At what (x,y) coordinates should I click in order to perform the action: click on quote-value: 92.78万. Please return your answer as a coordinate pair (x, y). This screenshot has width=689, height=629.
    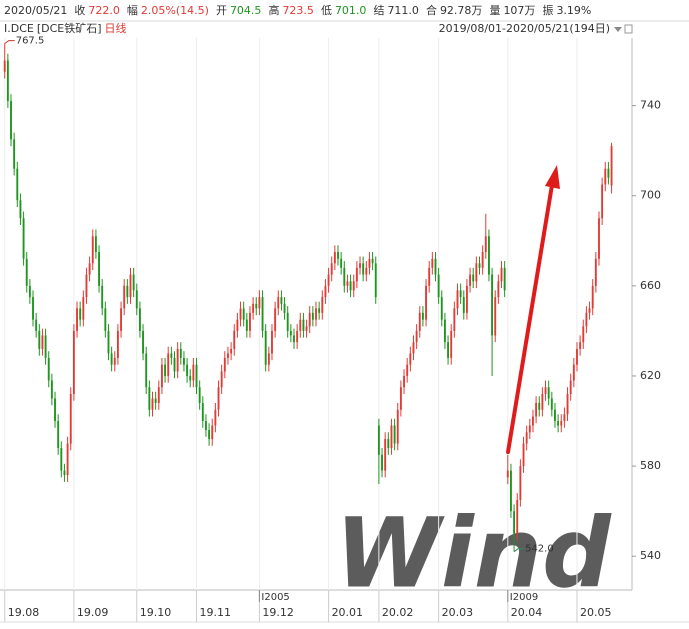
    Looking at the image, I should click on (461, 10).